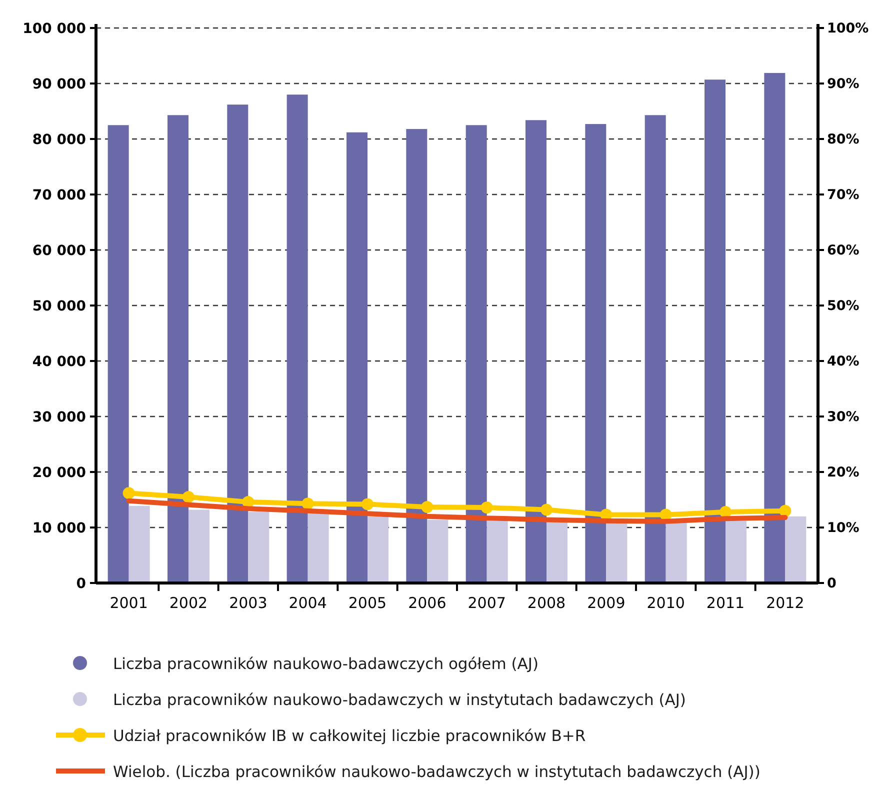  Describe the element at coordinates (59, 417) in the screenshot. I see `y-tick-label: 30 000` at that location.